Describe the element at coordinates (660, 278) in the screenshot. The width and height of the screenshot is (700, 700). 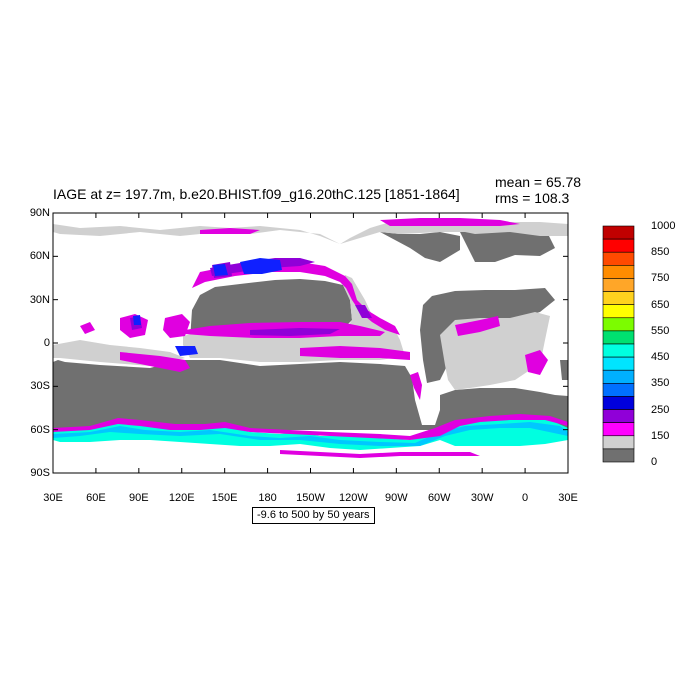
I see `colorbar-label: 750` at that location.